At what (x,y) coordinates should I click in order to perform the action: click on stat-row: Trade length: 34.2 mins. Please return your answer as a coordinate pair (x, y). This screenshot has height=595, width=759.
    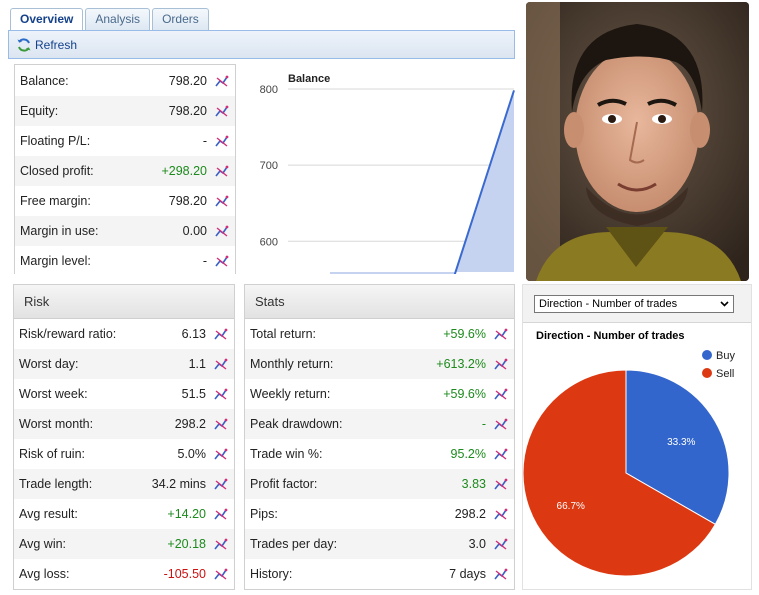
    Looking at the image, I should click on (124, 484).